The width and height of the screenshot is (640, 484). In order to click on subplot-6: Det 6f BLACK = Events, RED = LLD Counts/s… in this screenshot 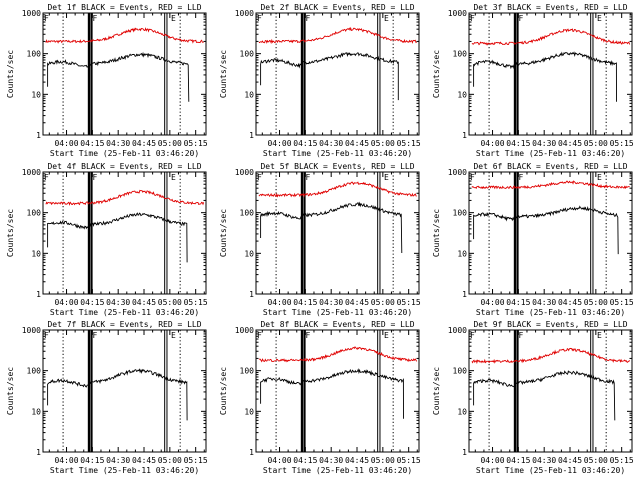, I will do `click(533, 239)`.